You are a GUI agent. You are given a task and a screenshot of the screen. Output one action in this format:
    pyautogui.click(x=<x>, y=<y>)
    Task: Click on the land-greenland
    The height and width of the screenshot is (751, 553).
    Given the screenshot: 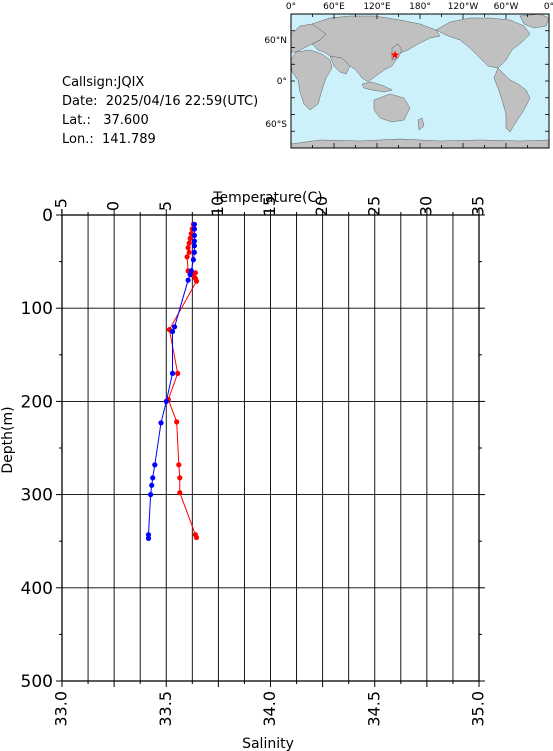 What is the action you would take?
    pyautogui.click(x=534, y=21)
    